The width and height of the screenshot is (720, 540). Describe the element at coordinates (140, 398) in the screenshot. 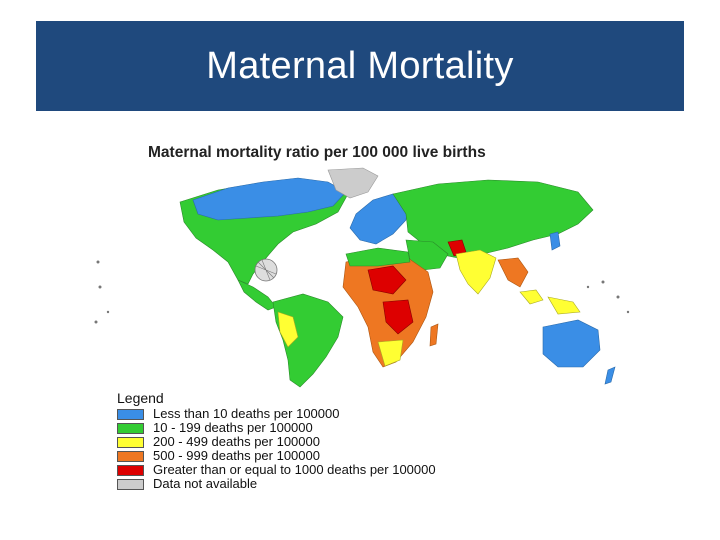

I see `legend-title: Legend` at that location.